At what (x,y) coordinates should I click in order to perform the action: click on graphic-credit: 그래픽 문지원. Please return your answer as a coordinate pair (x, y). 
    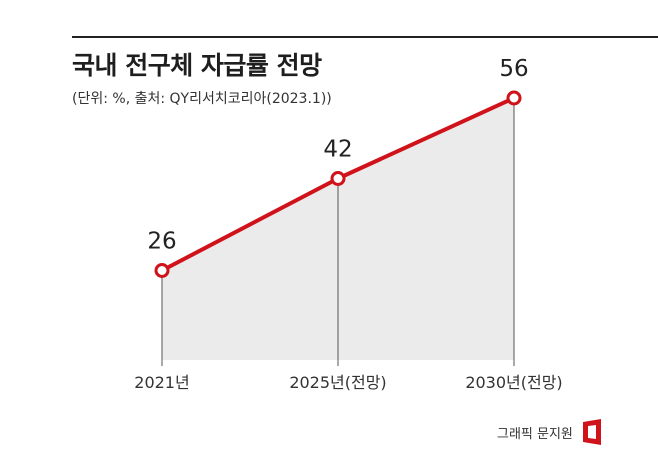
    Looking at the image, I should click on (550, 432).